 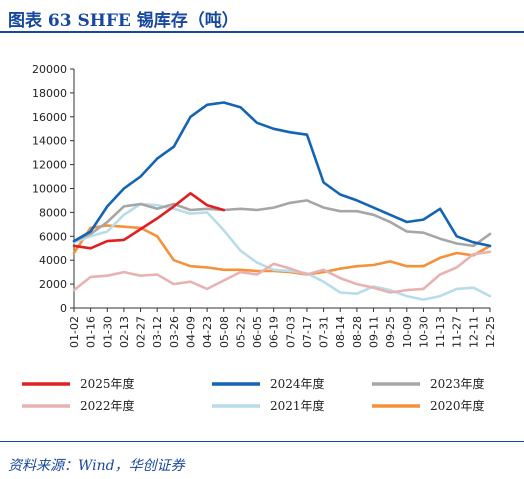 I want to click on x-tick-label: 04-09, so click(x=190, y=332).